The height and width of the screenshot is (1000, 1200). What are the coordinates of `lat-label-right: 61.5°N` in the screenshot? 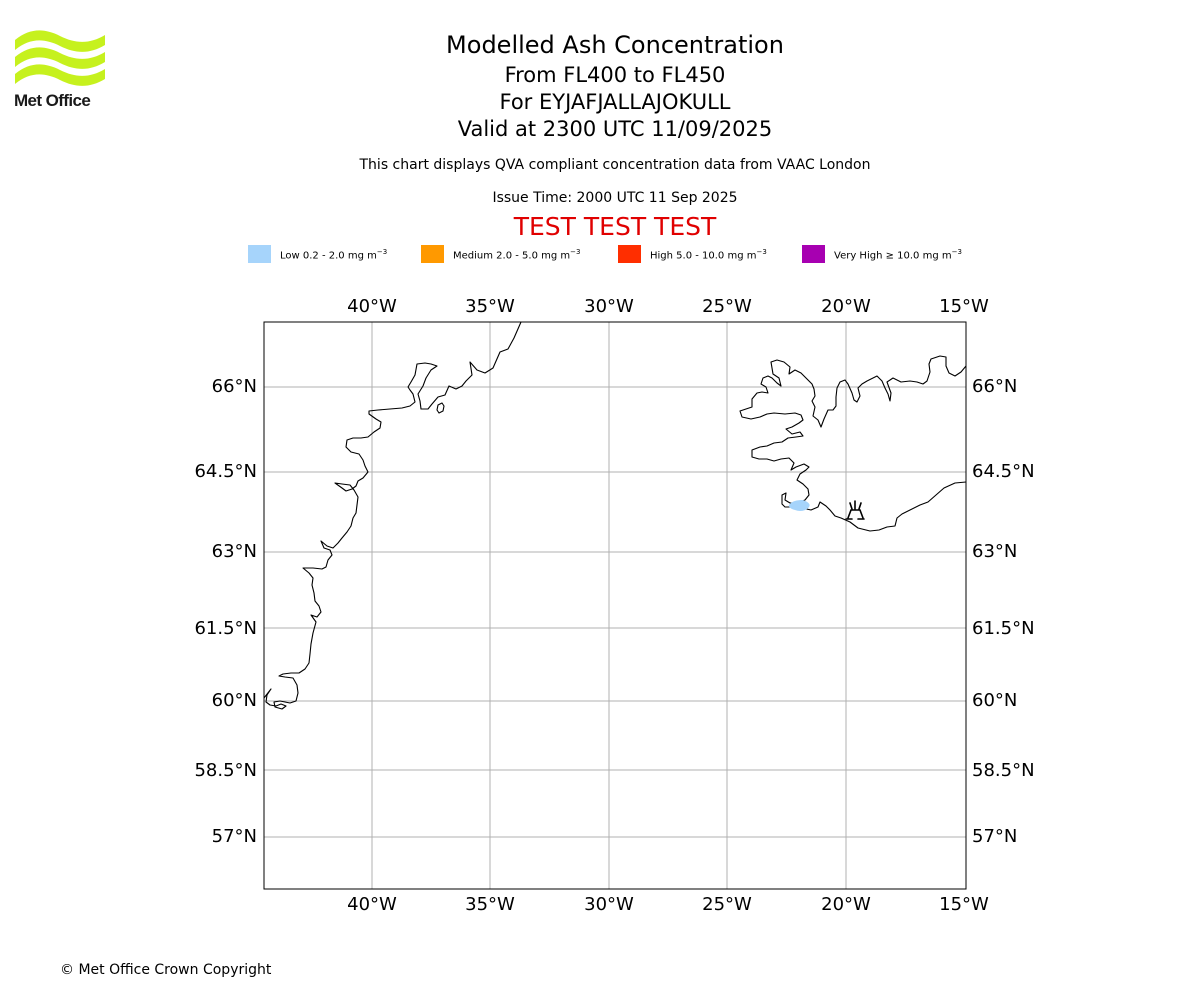 It's located at (1003, 628).